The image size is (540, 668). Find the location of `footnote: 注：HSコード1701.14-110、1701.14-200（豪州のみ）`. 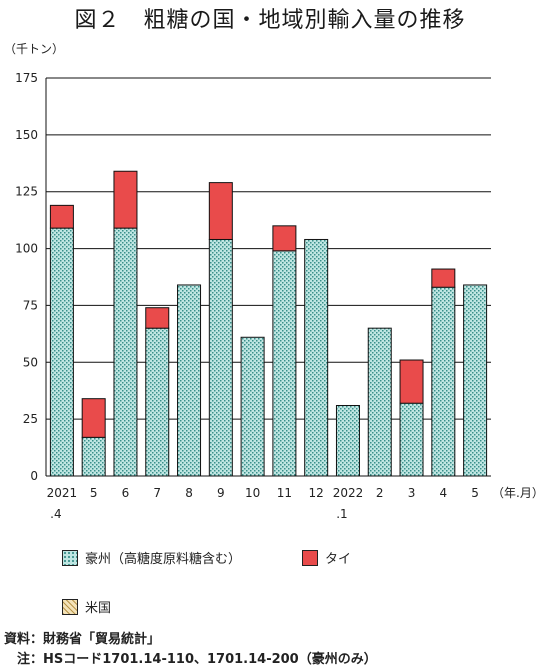

footnote: 注：HSコード1701.14-110、1701.14-200（豪州のみ） is located at coordinates (190, 659).